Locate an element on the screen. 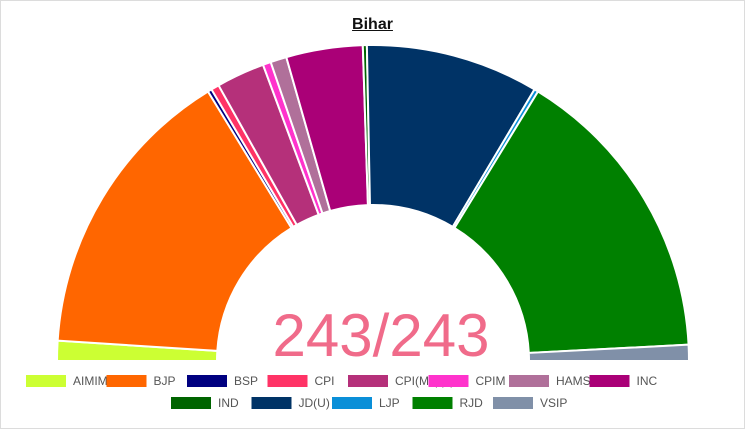 This screenshot has width=745, height=429. legend-item-inc: INC is located at coordinates (623, 381).